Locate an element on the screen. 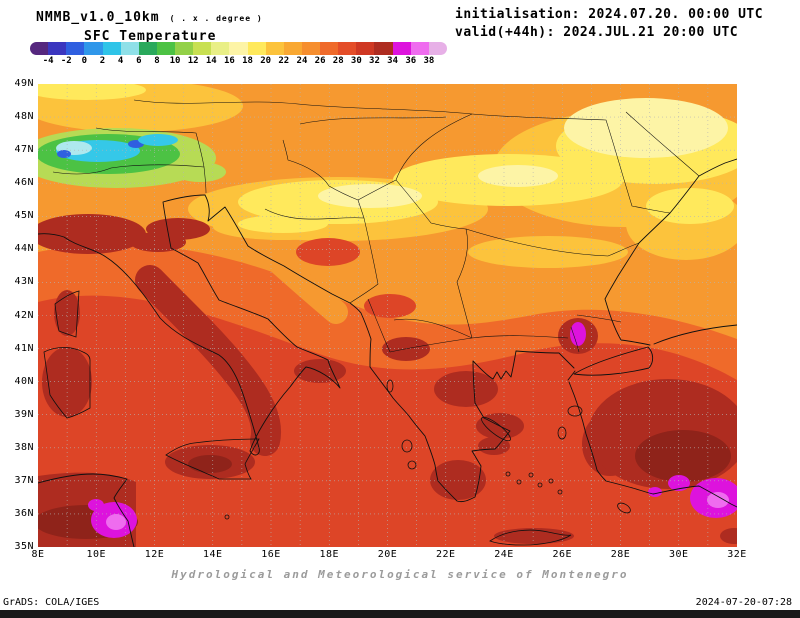 This screenshot has width=800, height=618. lon-tick-label: 20E is located at coordinates (387, 554).